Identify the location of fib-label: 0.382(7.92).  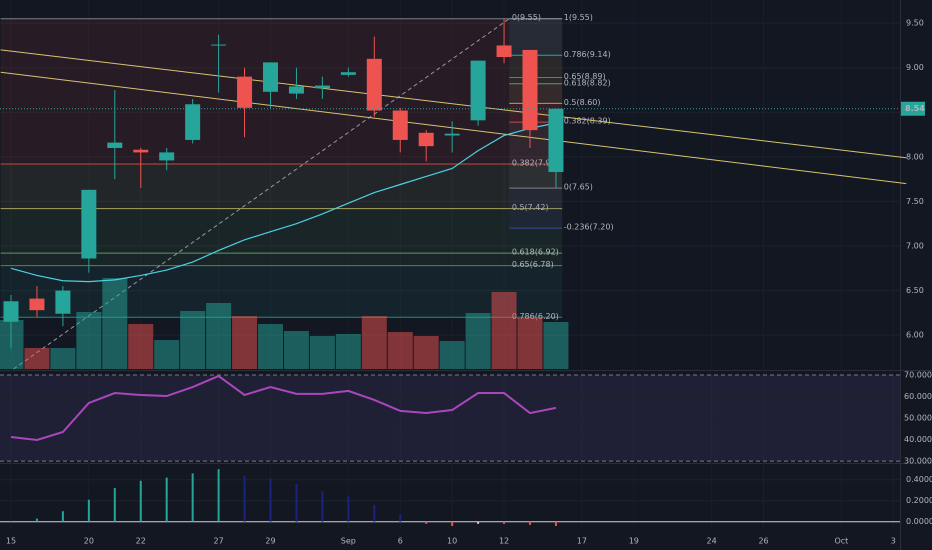
(535, 163).